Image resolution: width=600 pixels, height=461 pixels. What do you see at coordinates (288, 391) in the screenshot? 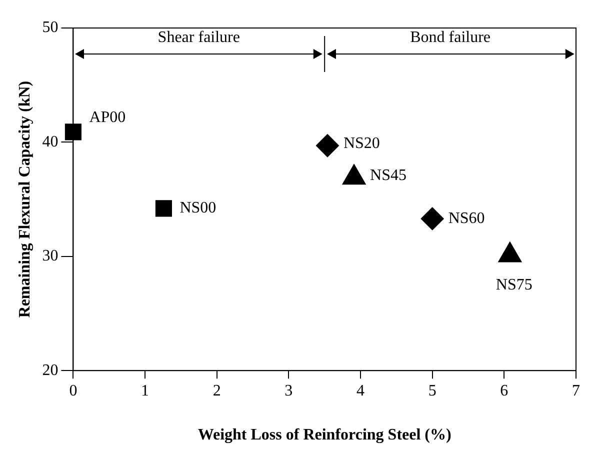
I see `x-tick-label: 3` at bounding box center [288, 391].